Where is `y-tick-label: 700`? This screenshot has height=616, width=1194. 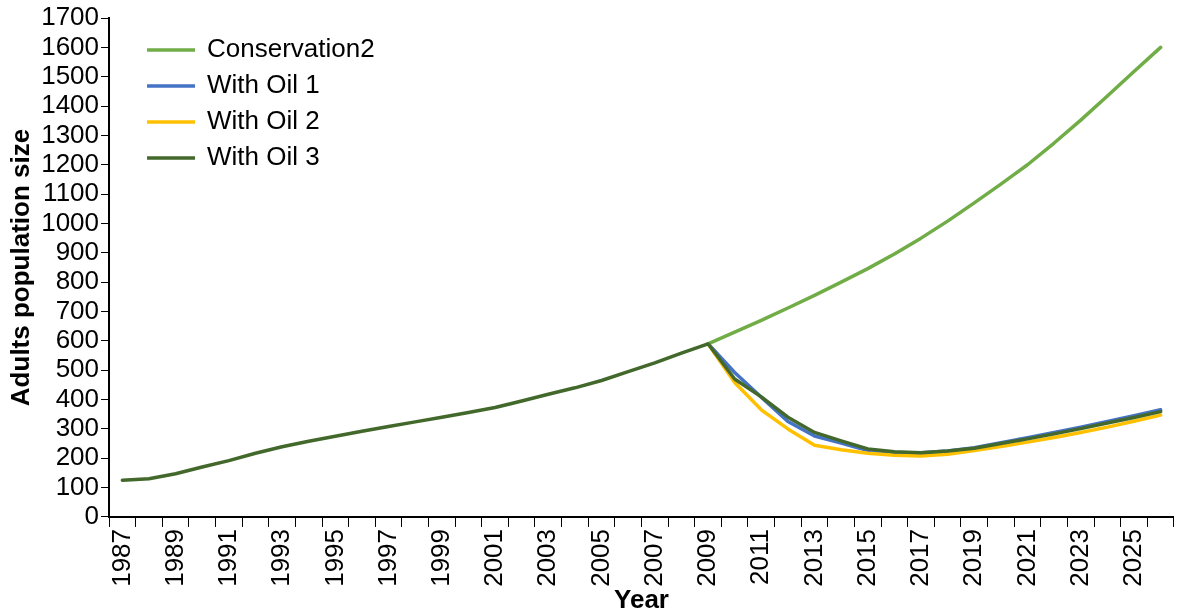 y-tick-label: 700 is located at coordinates (77, 309).